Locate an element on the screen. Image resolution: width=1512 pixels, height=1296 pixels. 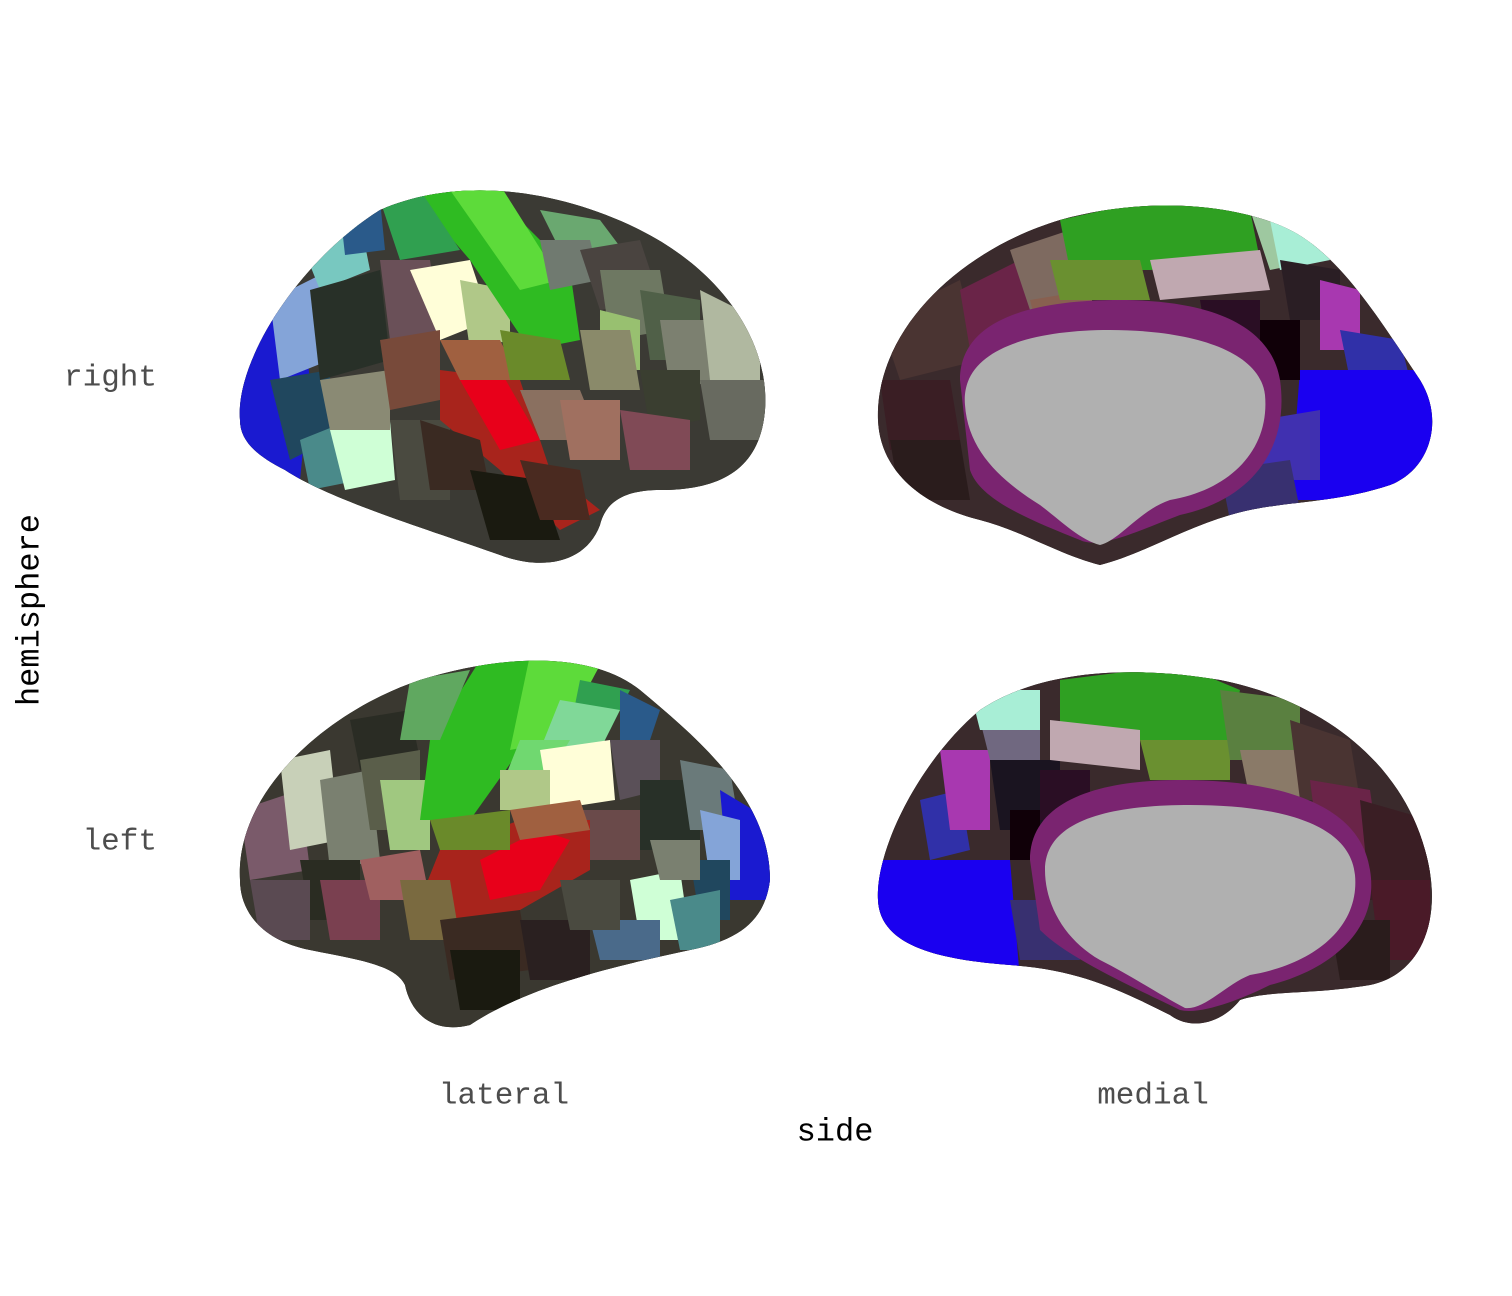
row-label-left: left is located at coordinates (119, 842).